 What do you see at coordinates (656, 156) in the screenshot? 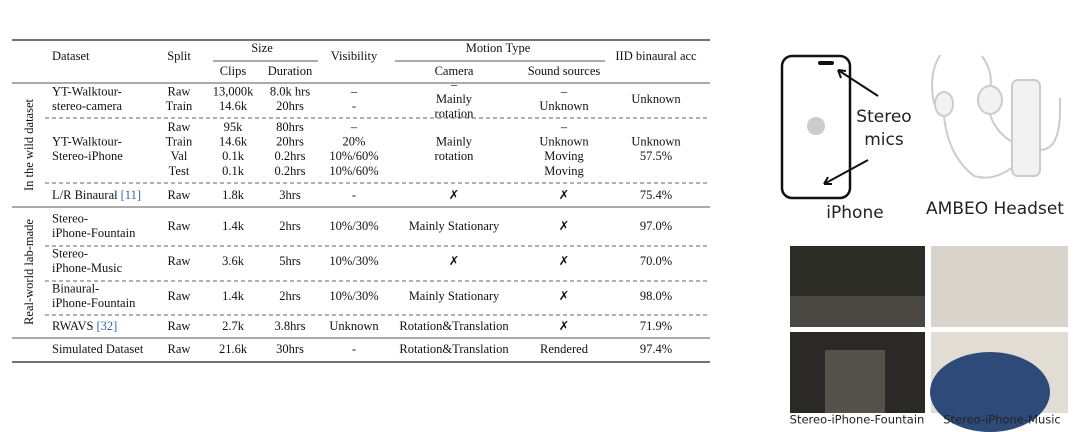
I see `cell: 57.5%` at bounding box center [656, 156].